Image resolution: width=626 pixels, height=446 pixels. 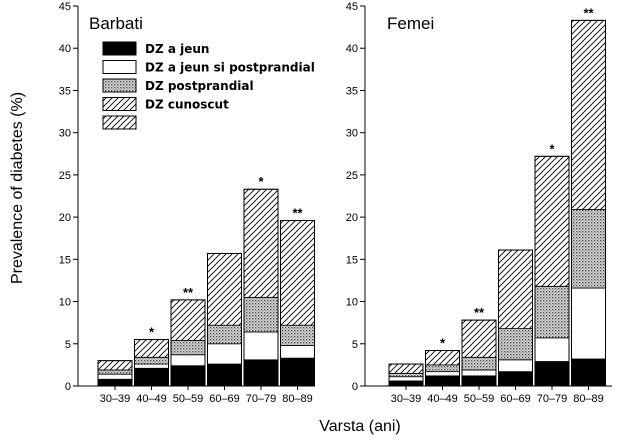 What do you see at coordinates (199, 86) in the screenshot?
I see `legend-label: DZ postprandial` at bounding box center [199, 86].